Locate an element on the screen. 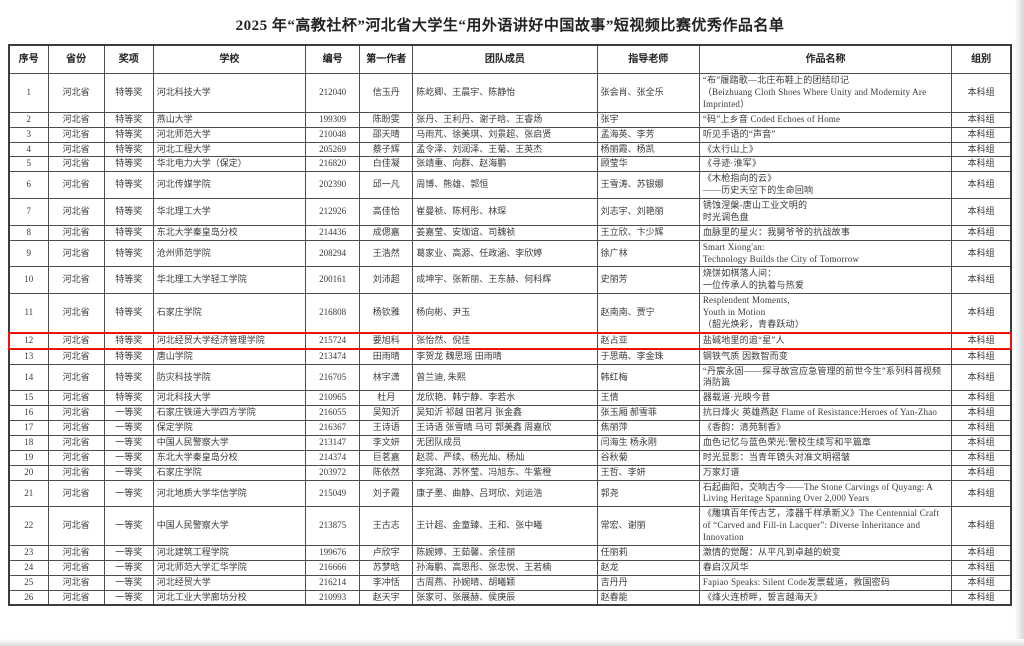 Image resolution: width=1024 pixels, height=646 pixels. cell-advisors: 王立欣、卞少辉 is located at coordinates (648, 232).